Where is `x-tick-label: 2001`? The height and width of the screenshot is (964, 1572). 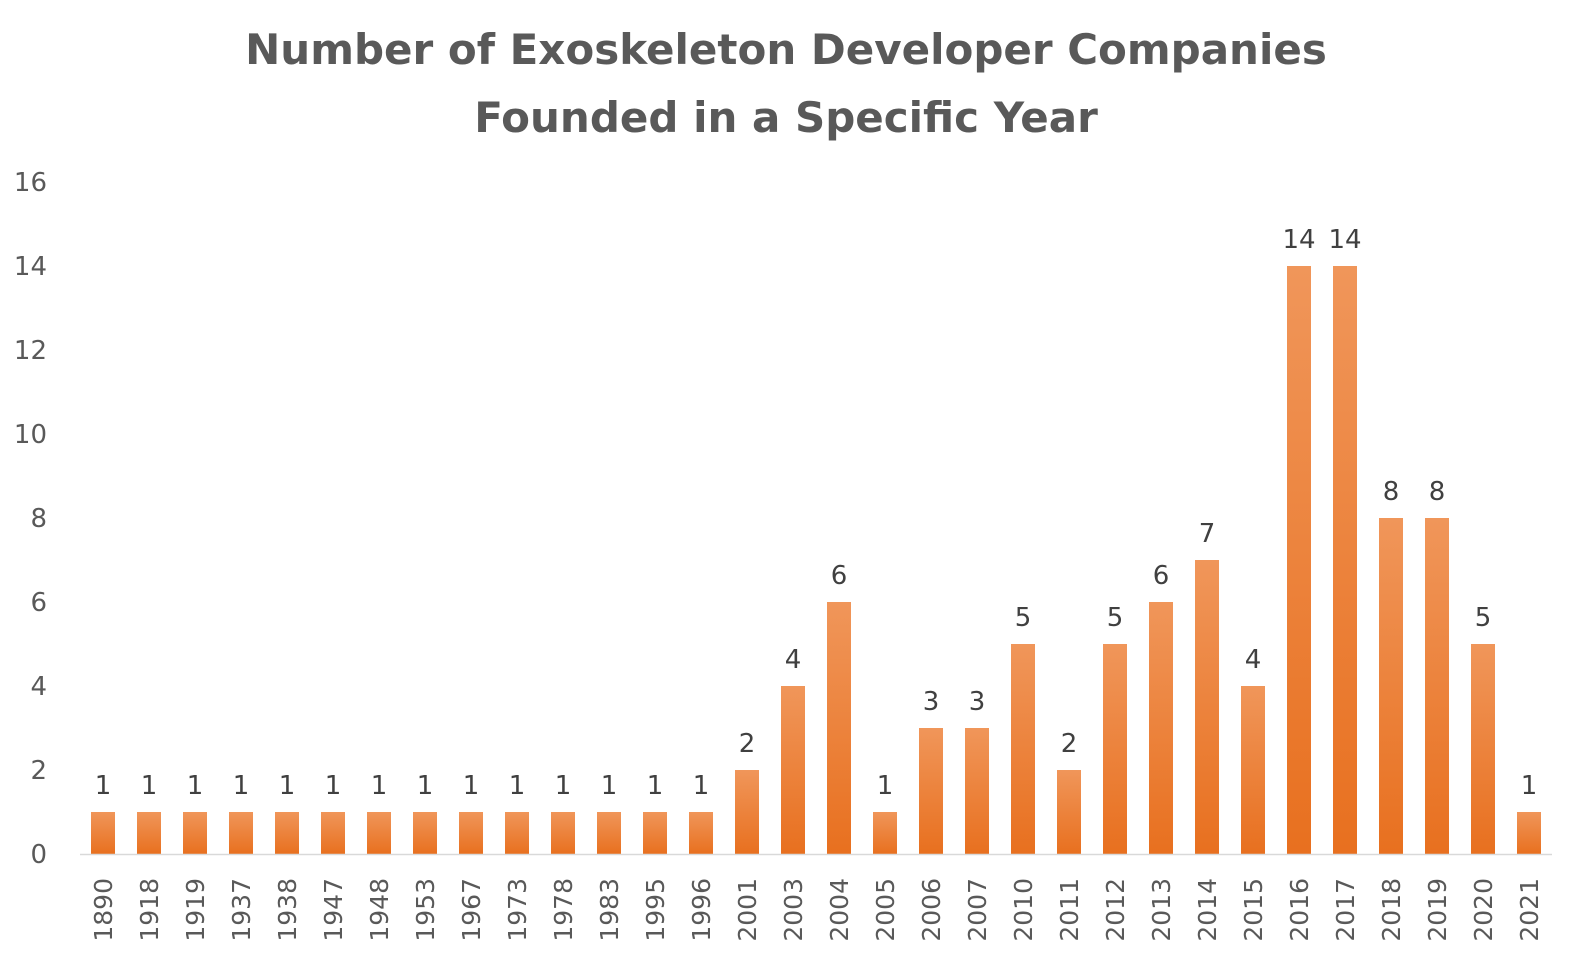 x-tick-label: 2001 is located at coordinates (747, 910).